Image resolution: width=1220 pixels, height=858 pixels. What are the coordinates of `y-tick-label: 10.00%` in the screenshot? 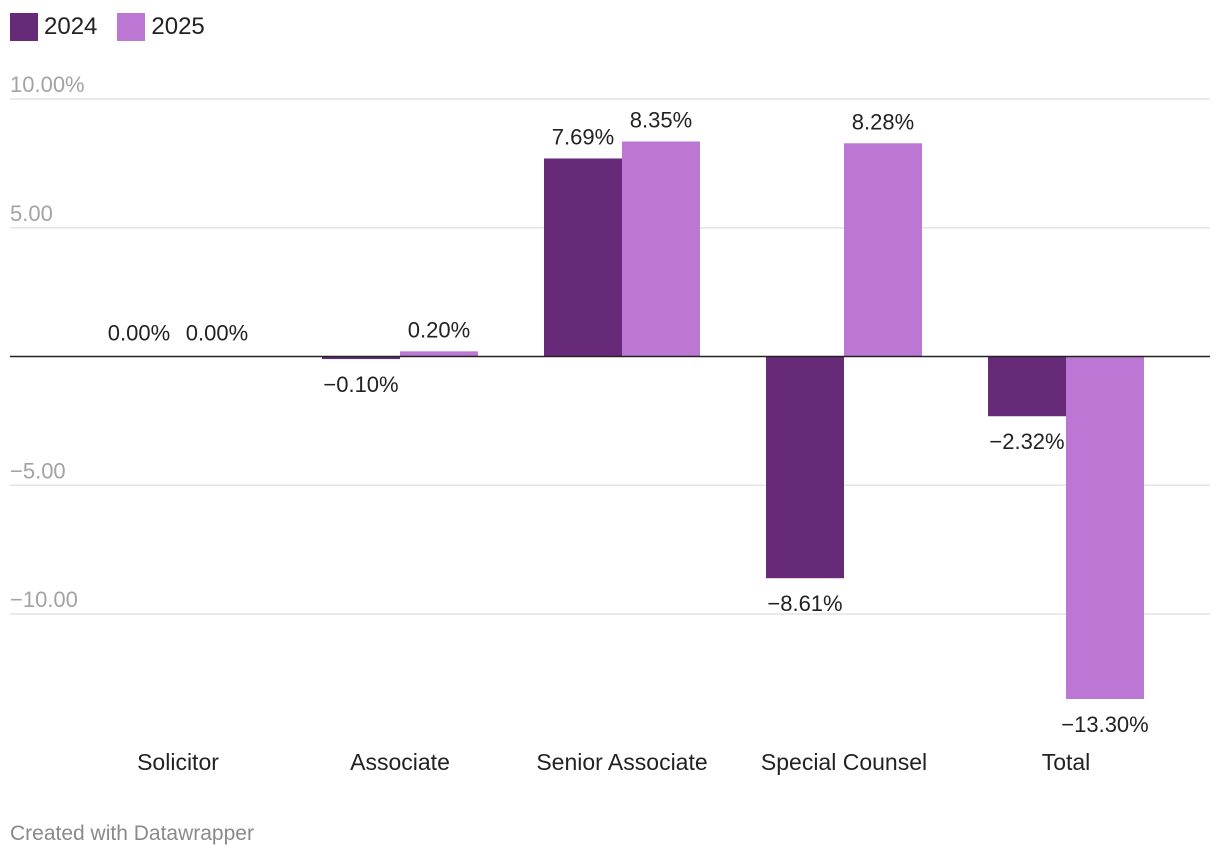 It's located at (47, 84).